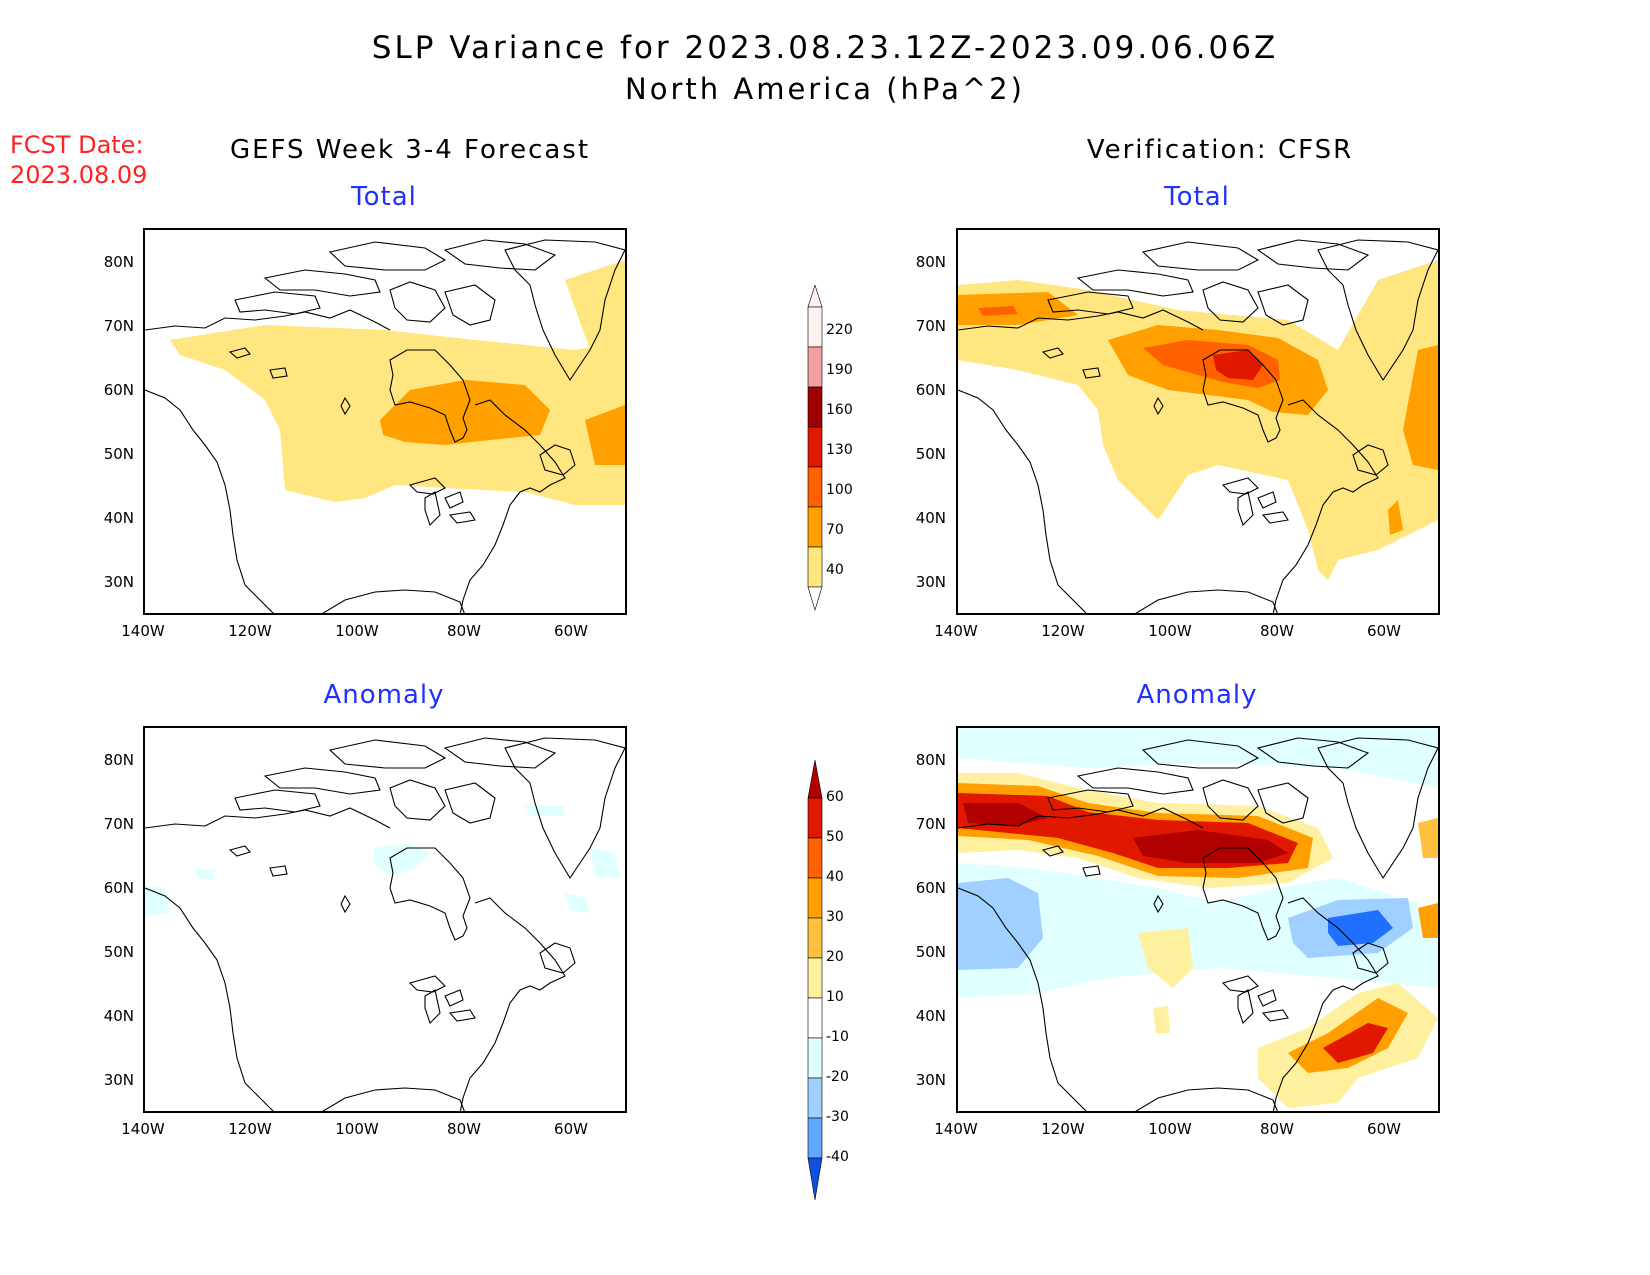 The width and height of the screenshot is (1650, 1275). I want to click on fcst-date-value: 2023.08.09, so click(79, 175).